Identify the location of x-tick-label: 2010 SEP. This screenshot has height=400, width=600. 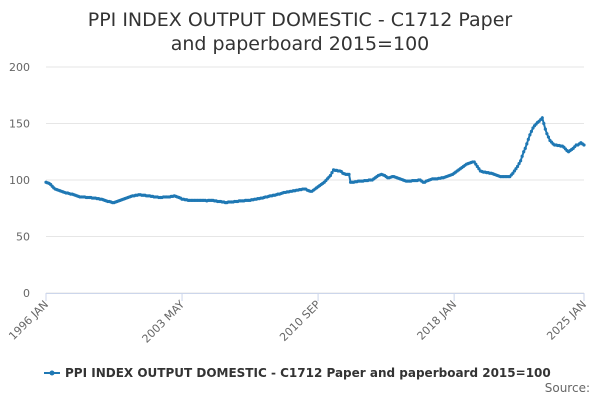
(300, 321).